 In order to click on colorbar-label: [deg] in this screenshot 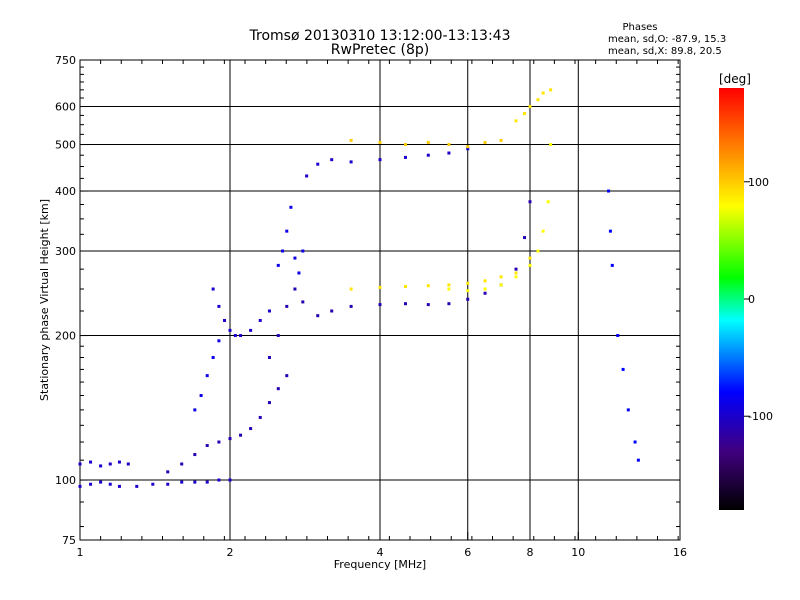, I will do `click(735, 79)`.